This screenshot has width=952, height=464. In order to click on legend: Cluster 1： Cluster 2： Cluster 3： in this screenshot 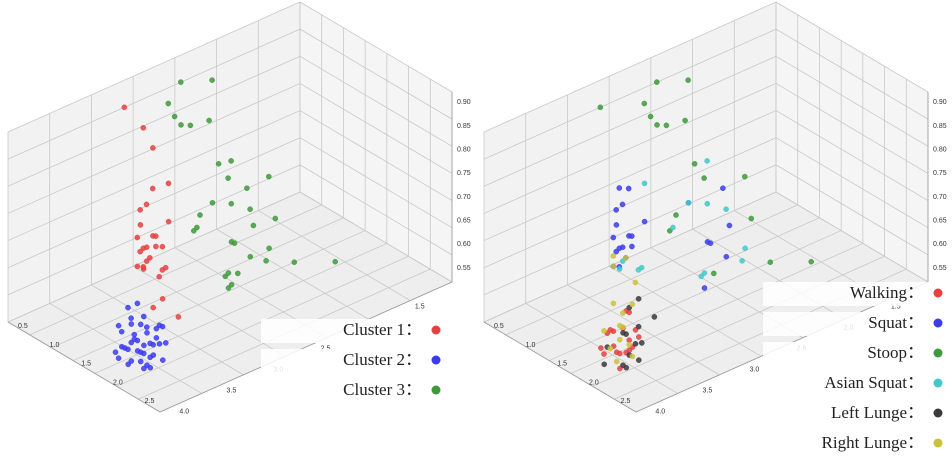, I will do `click(352, 361)`.